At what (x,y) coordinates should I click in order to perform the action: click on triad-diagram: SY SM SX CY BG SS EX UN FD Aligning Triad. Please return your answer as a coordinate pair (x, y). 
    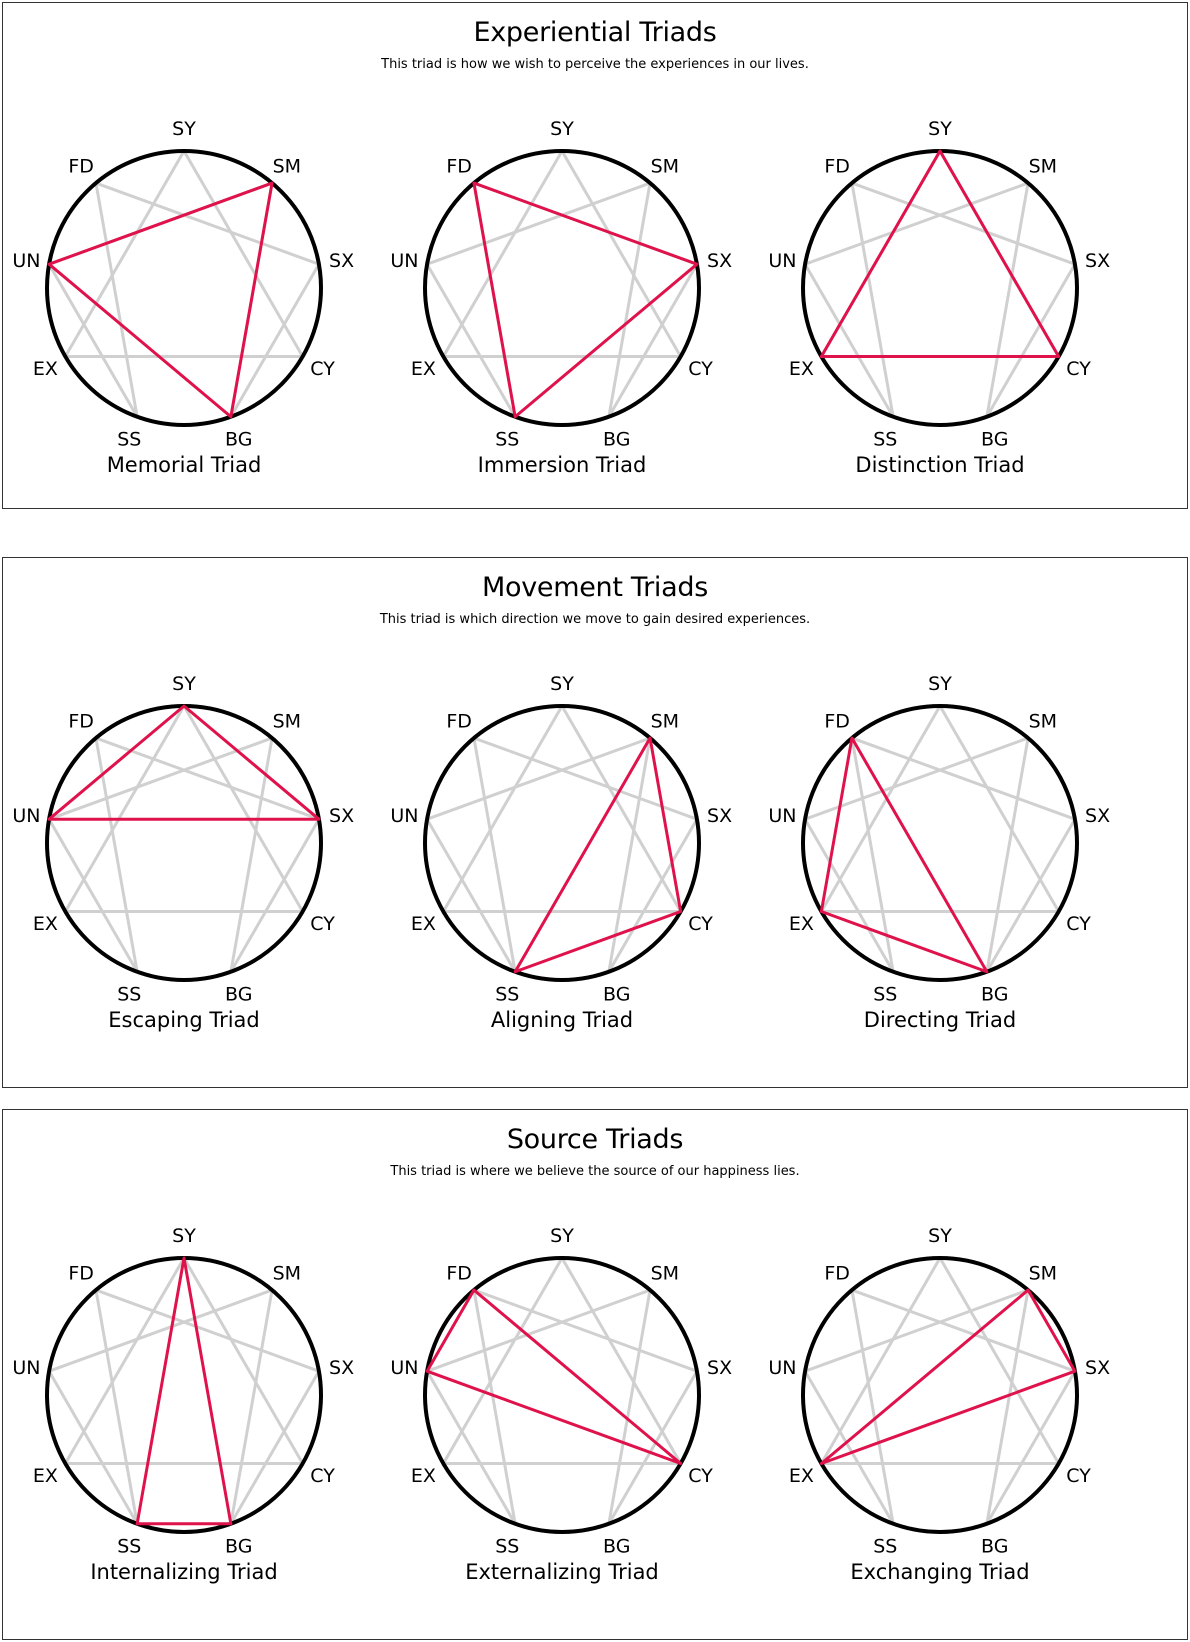
    Looking at the image, I should click on (562, 863).